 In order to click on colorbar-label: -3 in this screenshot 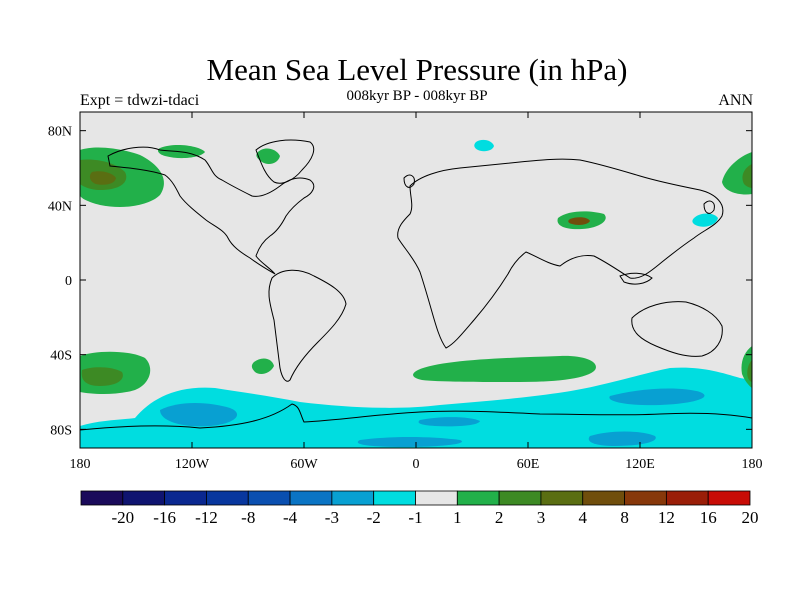, I will do `click(332, 517)`.